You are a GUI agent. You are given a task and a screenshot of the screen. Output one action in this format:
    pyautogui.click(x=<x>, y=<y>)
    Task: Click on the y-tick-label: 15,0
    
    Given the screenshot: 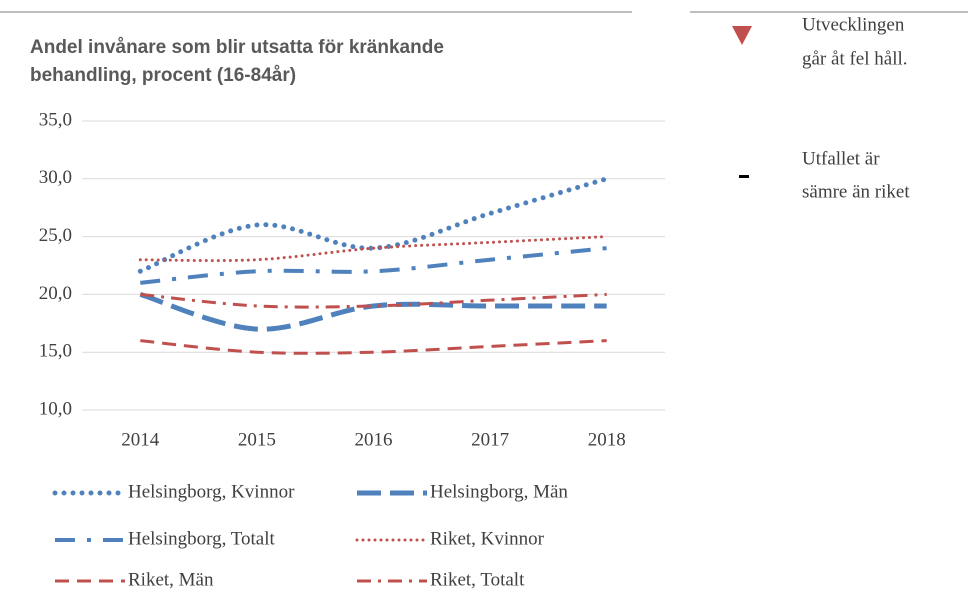 What is the action you would take?
    pyautogui.click(x=55, y=351)
    